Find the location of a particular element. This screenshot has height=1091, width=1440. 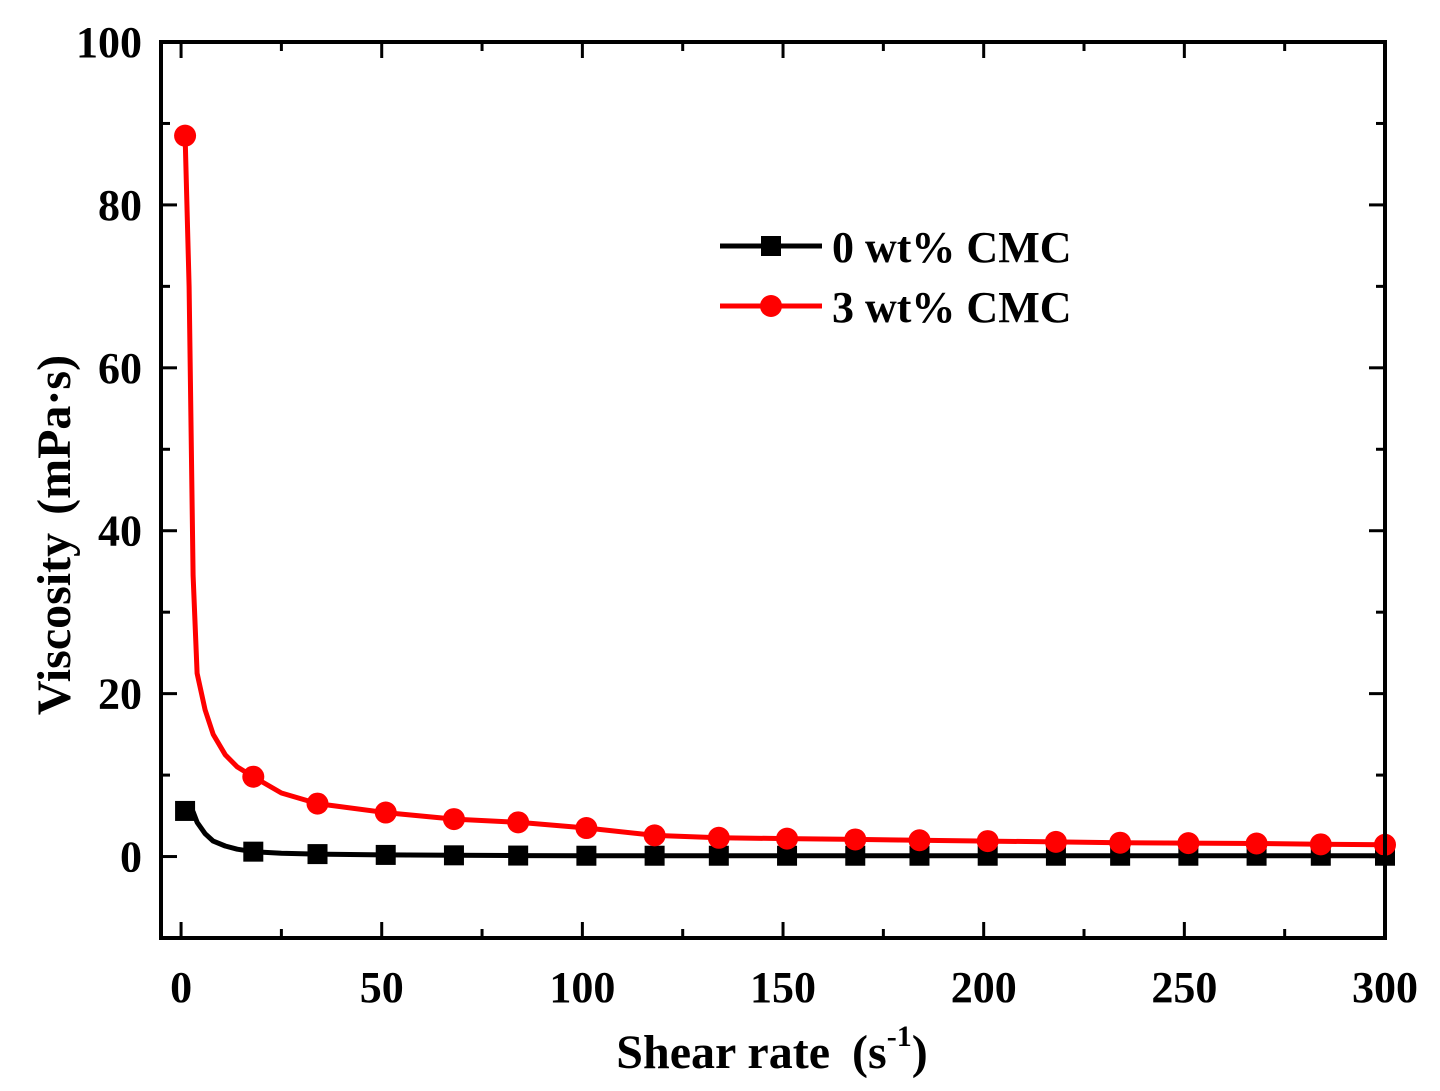

legend-1-label: 3 wt% CMC is located at coordinates (952, 307).